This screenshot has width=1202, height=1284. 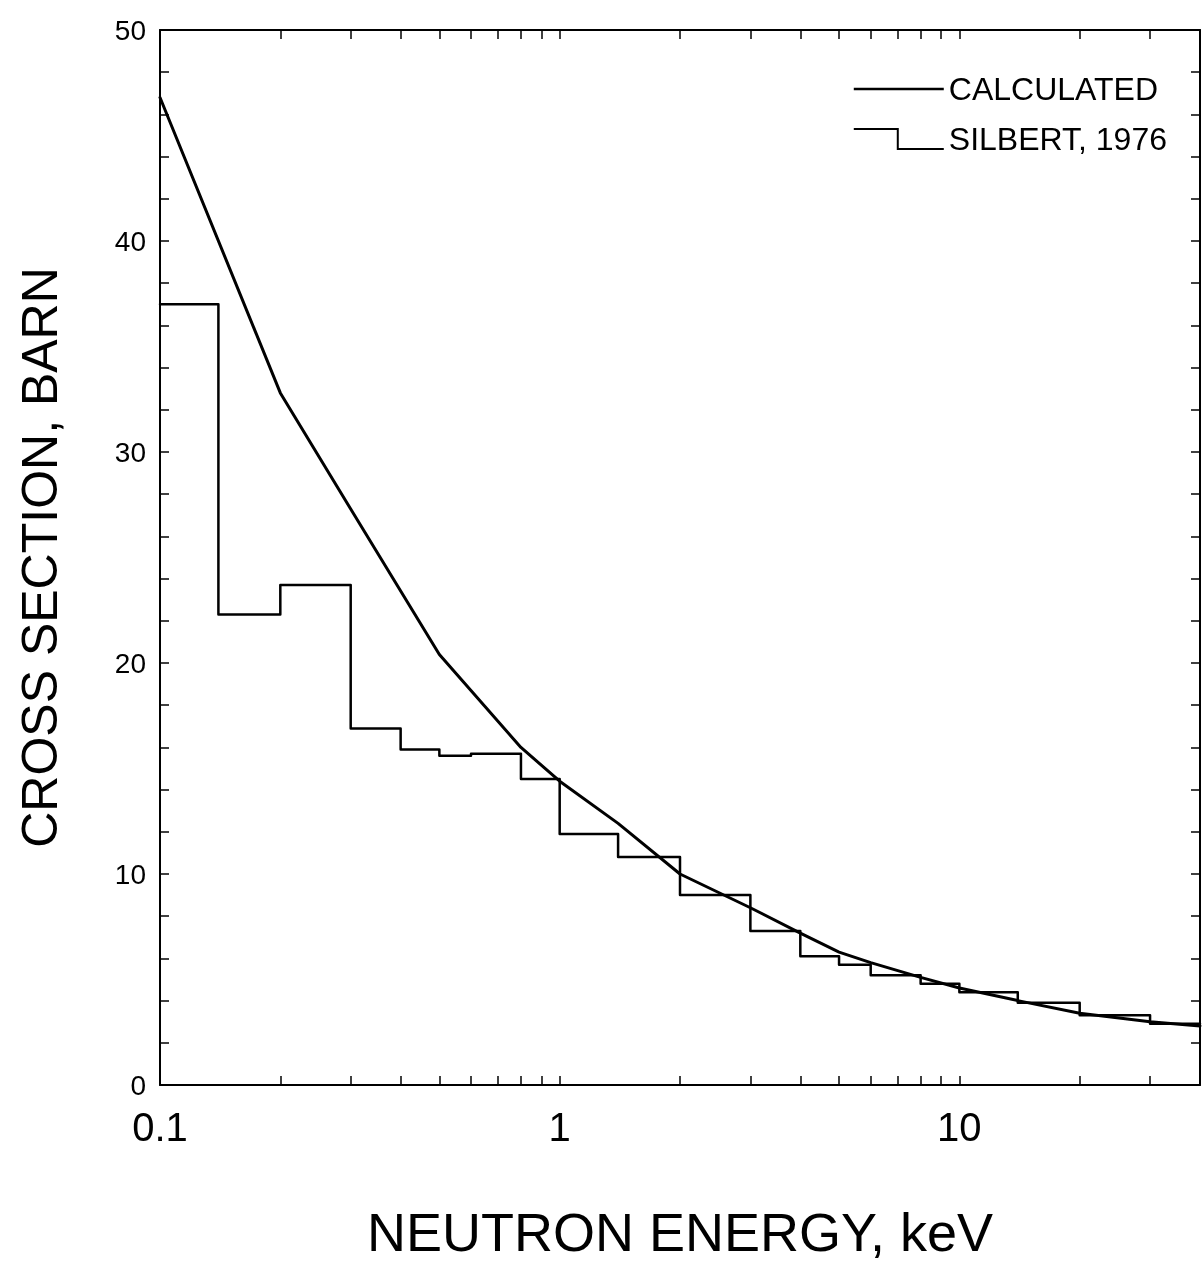 What do you see at coordinates (160, 1127) in the screenshot?
I see `x-tick-label: 0.1` at bounding box center [160, 1127].